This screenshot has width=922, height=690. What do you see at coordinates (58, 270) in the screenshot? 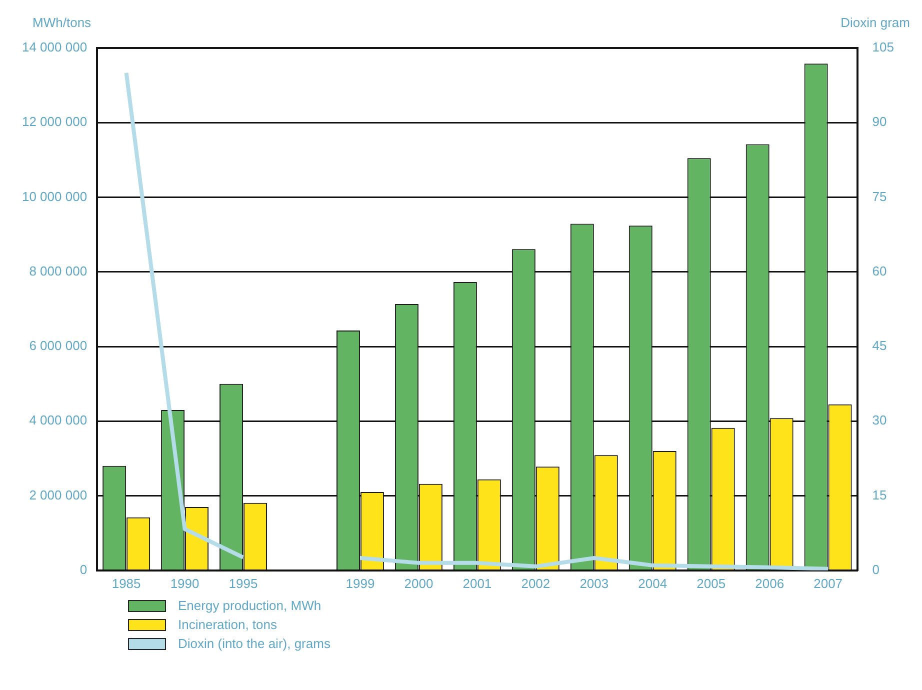
I see `y-tick-label: 8 000 000` at bounding box center [58, 270].